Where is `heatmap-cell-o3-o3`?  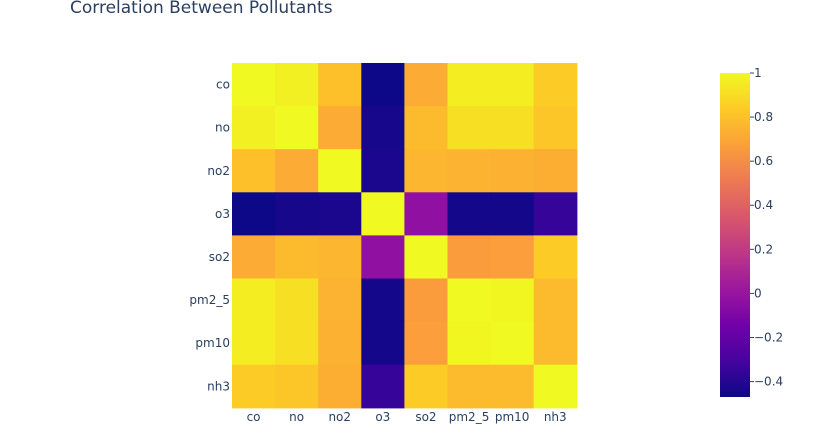
heatmap-cell-o3-o3 is located at coordinates (383, 214).